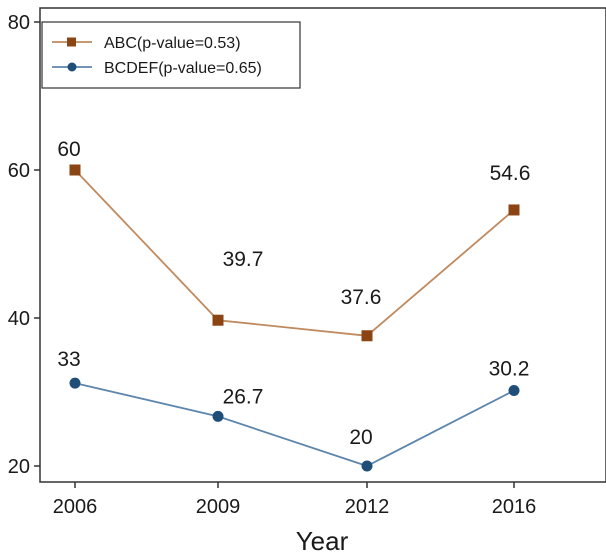 This screenshot has width=606, height=555. What do you see at coordinates (514, 507) in the screenshot?
I see `x-tick-label: 2016` at bounding box center [514, 507].